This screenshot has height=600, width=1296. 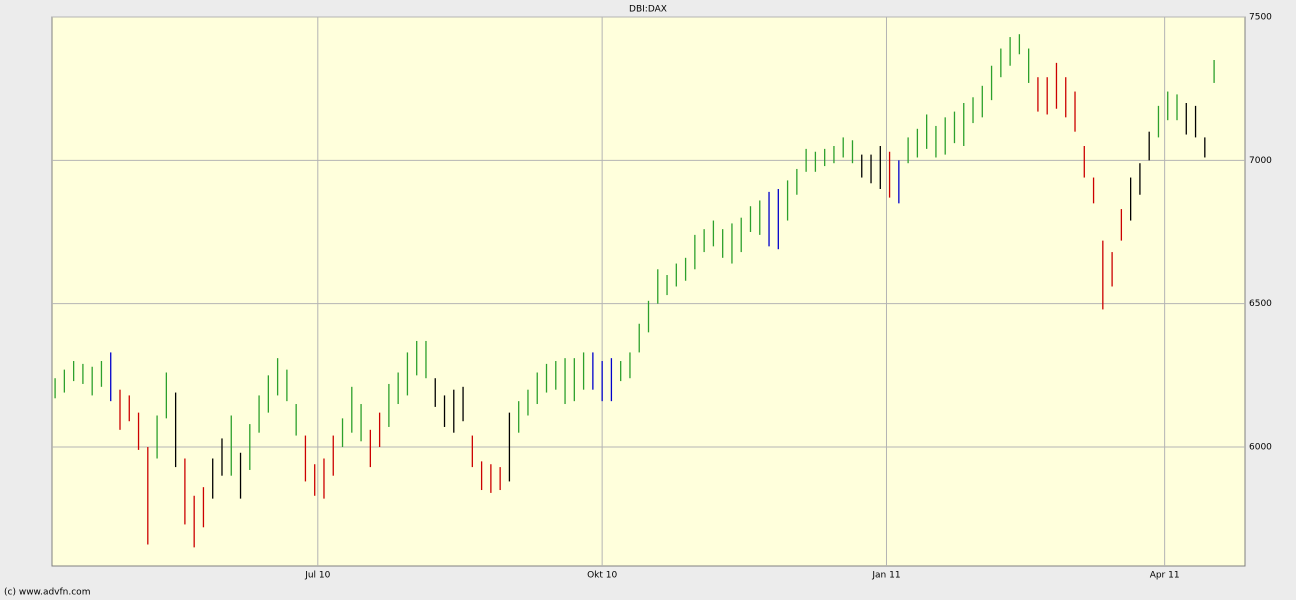 What do you see at coordinates (885, 576) in the screenshot?
I see `x-tick-label: Jan 11` at bounding box center [885, 576].